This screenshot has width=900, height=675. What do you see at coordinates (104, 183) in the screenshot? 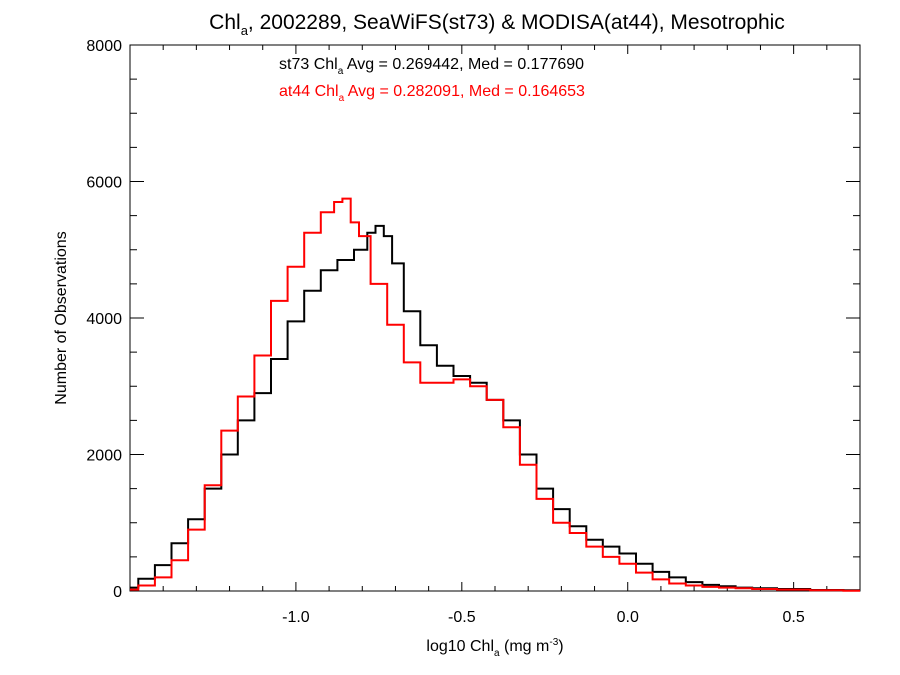
I see `y-tick-label: 6000` at bounding box center [104, 183].